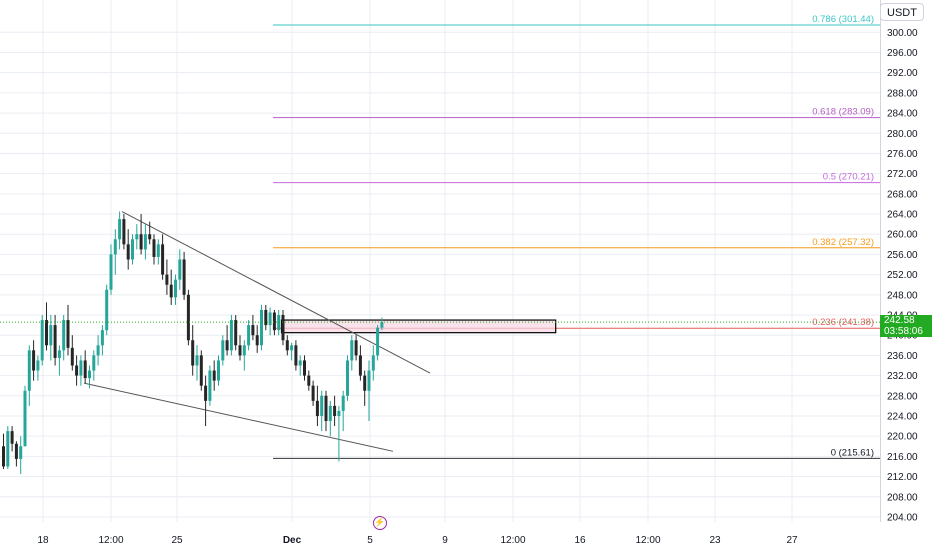  What do you see at coordinates (902, 33) in the screenshot?
I see `y-tick-label: 300.00` at bounding box center [902, 33].